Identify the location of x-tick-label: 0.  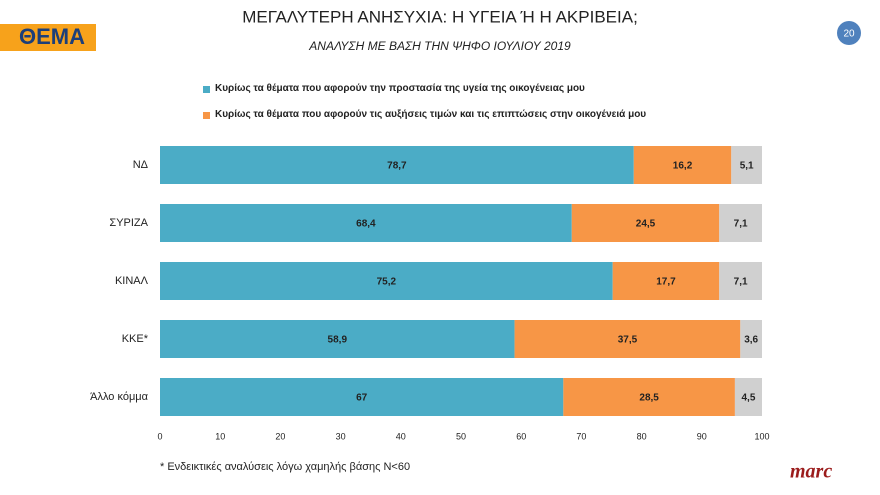
(159, 436).